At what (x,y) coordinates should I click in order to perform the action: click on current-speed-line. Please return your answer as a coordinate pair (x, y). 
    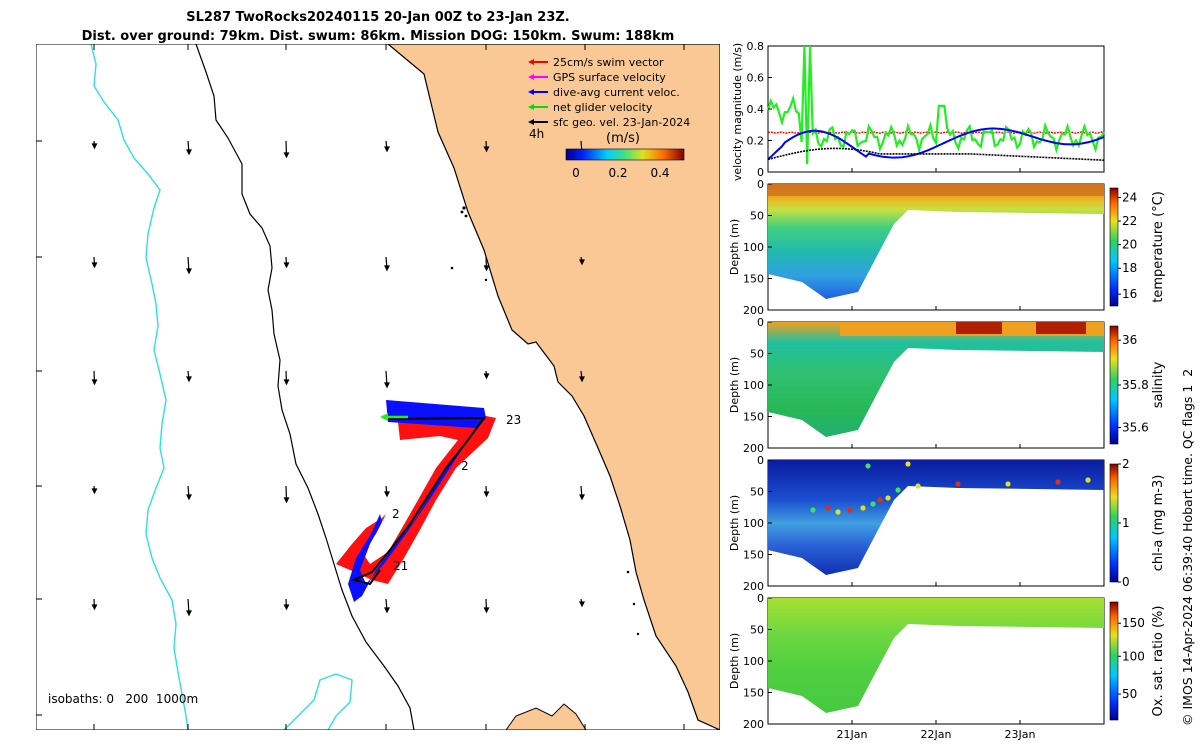
    Looking at the image, I should click on (936, 144).